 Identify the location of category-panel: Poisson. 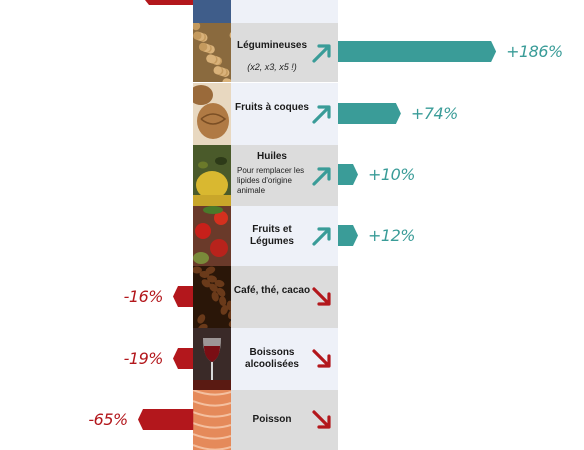
(284, 420).